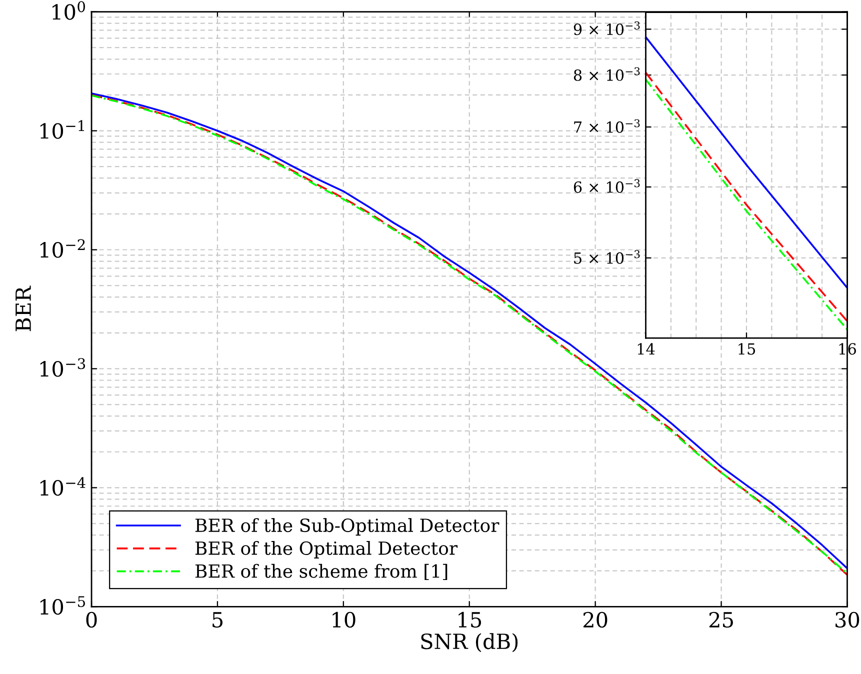 The image size is (861, 674). I want to click on y-tick-label: 10$^{−5}$, so click(62, 605).